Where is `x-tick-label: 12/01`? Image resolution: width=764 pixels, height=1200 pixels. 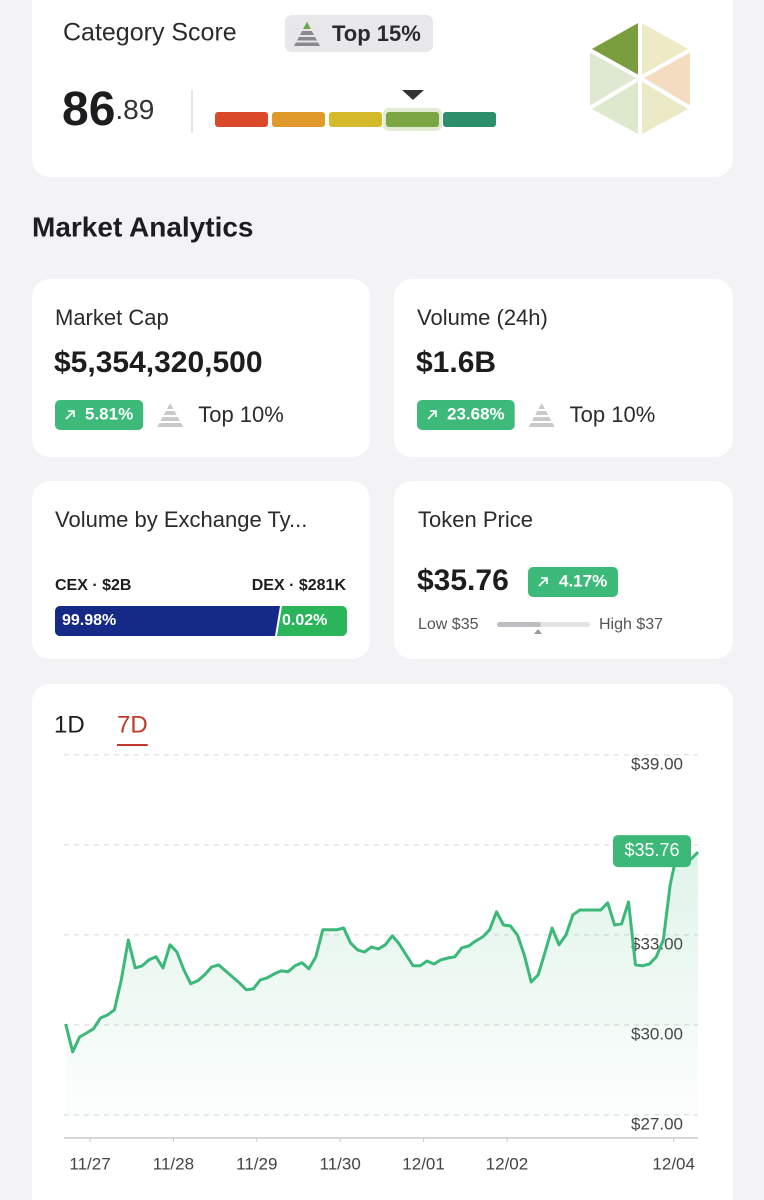 x-tick-label: 12/01 is located at coordinates (423, 1163).